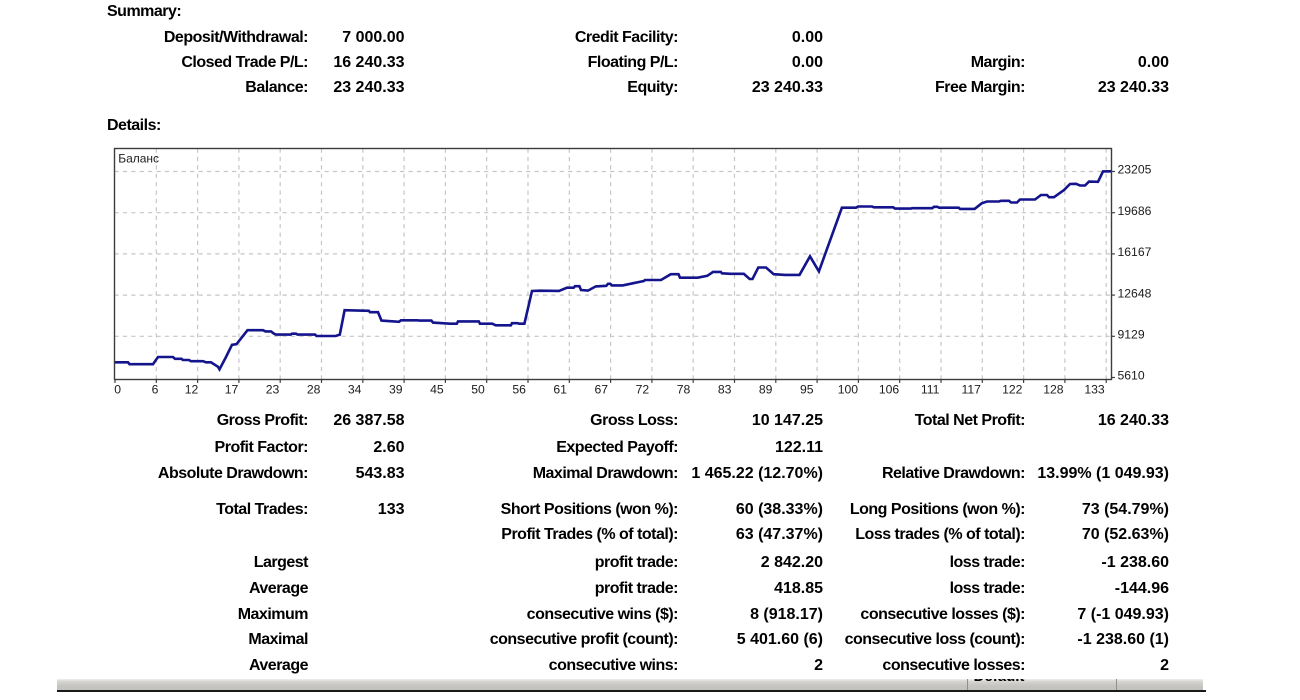  What do you see at coordinates (1131, 376) in the screenshot?
I see `svg-text: 5610` at bounding box center [1131, 376].